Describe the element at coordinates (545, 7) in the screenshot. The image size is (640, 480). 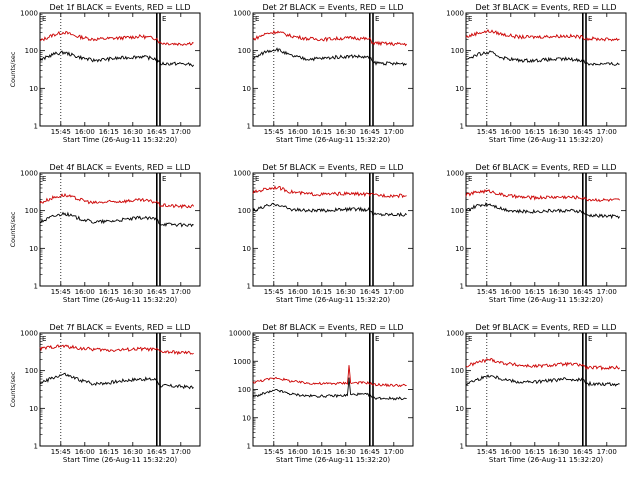
I see `panel-title: Det 3f BLACK = Events, RED = LLD` at that location.